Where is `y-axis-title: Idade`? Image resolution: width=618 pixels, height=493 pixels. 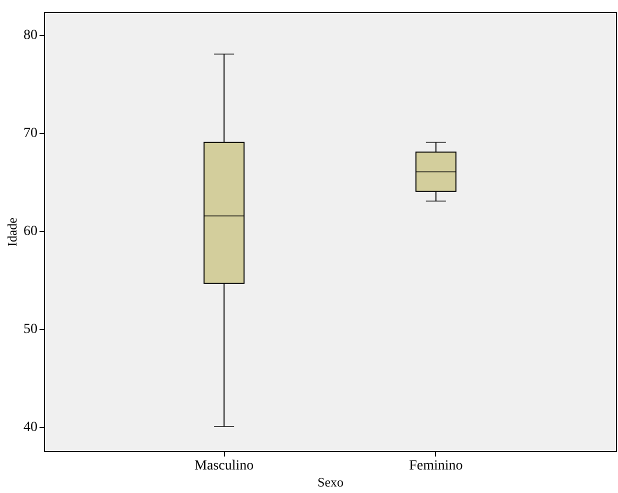
y-axis-title: Idade is located at coordinates (12, 231).